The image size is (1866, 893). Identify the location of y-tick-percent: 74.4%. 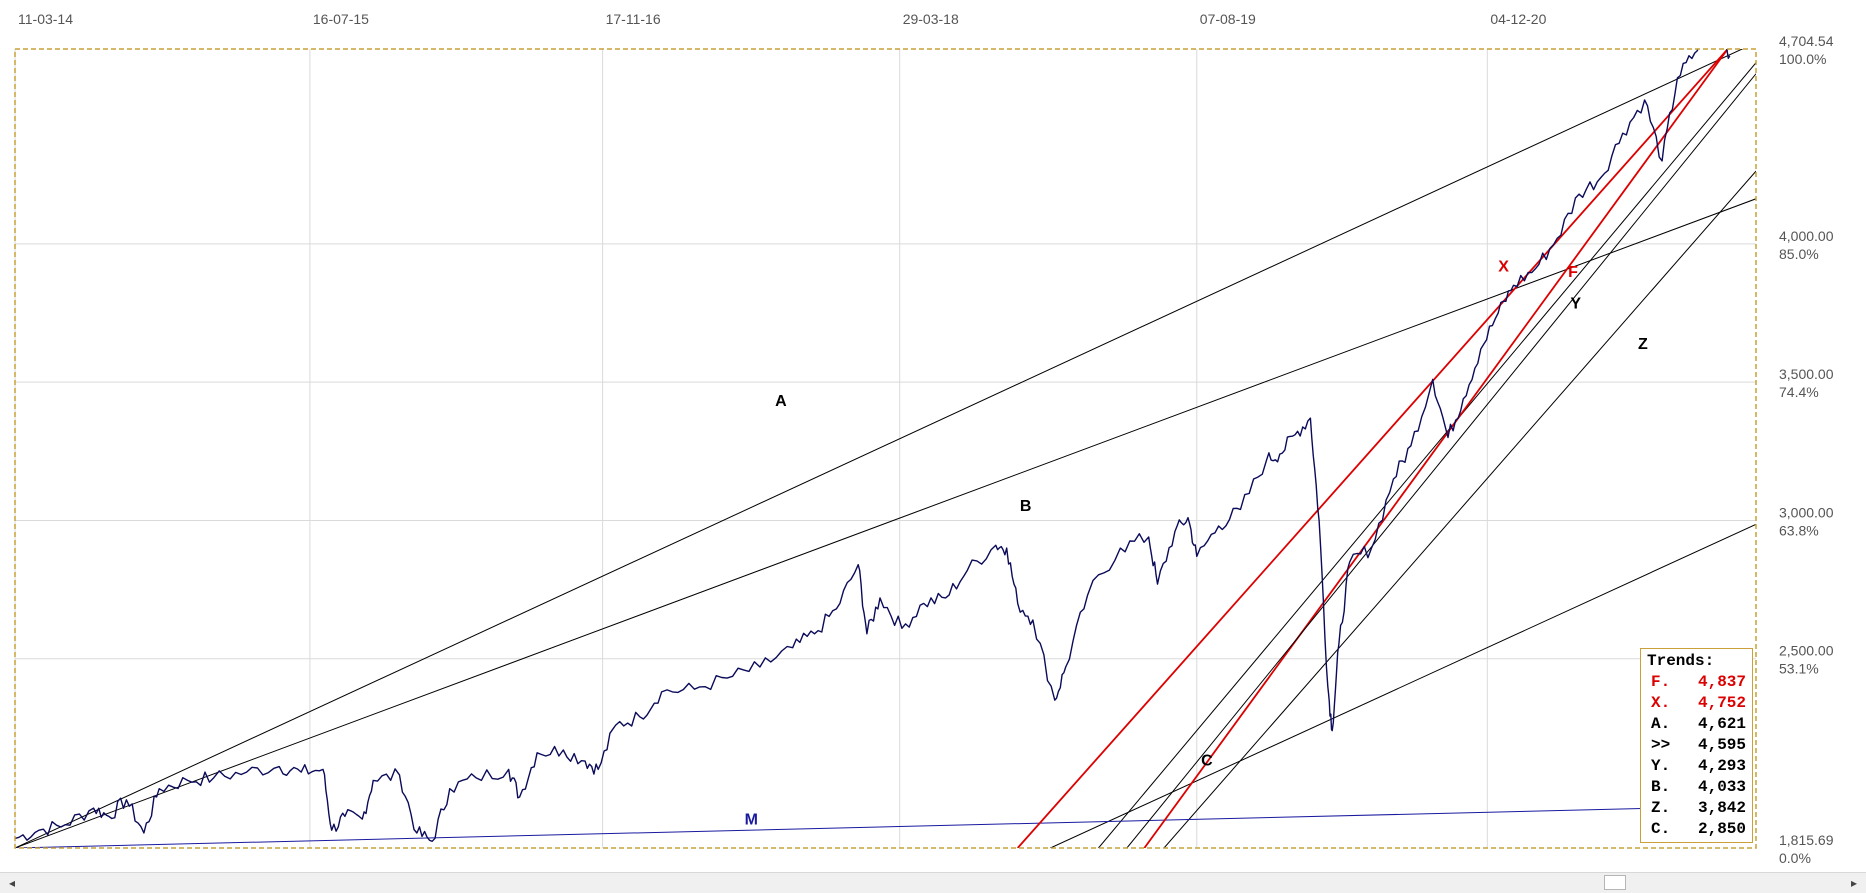
(1799, 392).